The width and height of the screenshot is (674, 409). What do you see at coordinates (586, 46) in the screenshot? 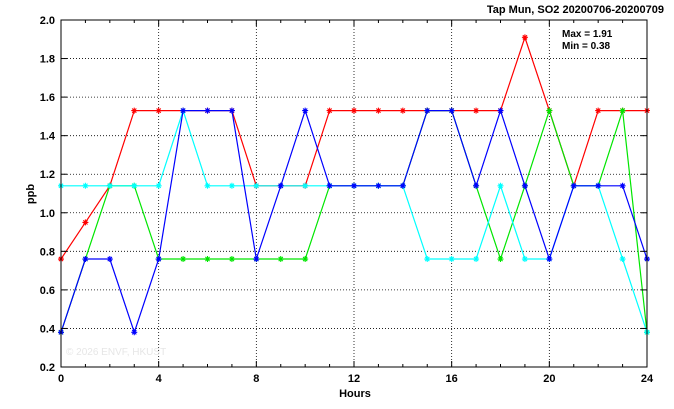
I see `min-label: Min = 0.38` at bounding box center [586, 46].